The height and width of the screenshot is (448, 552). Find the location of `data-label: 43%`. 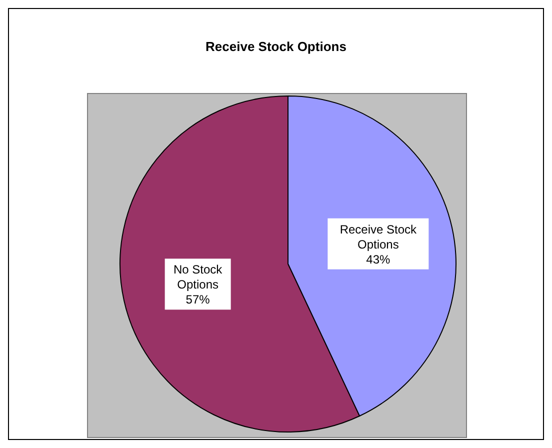

data-label: 43% is located at coordinates (378, 259).